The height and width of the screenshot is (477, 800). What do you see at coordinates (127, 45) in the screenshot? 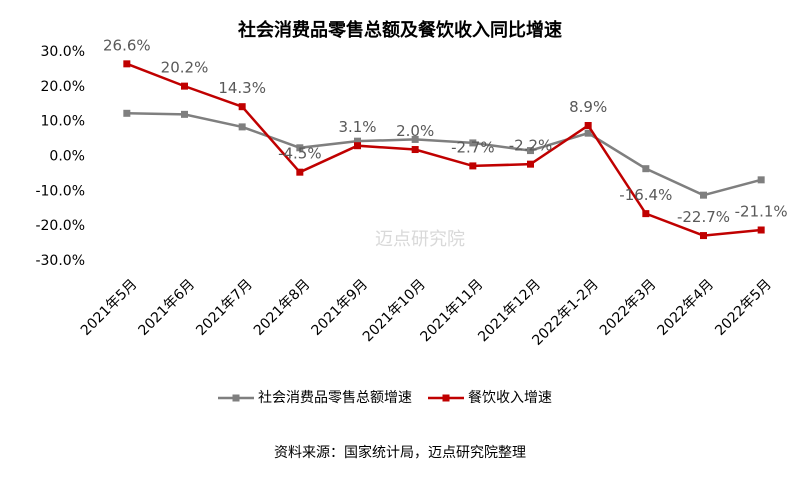
I see `data-label: 26.6%` at bounding box center [127, 45].